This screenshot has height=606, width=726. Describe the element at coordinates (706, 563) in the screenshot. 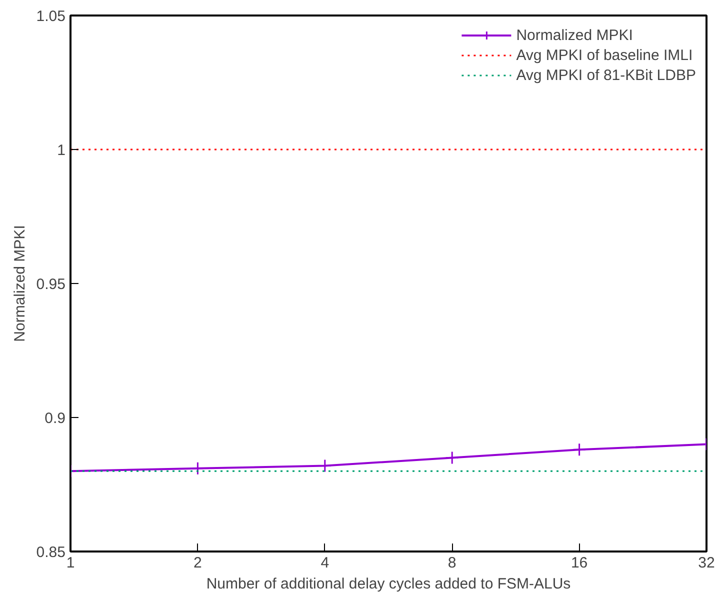

I see `x-tick-label: 32` at that location.